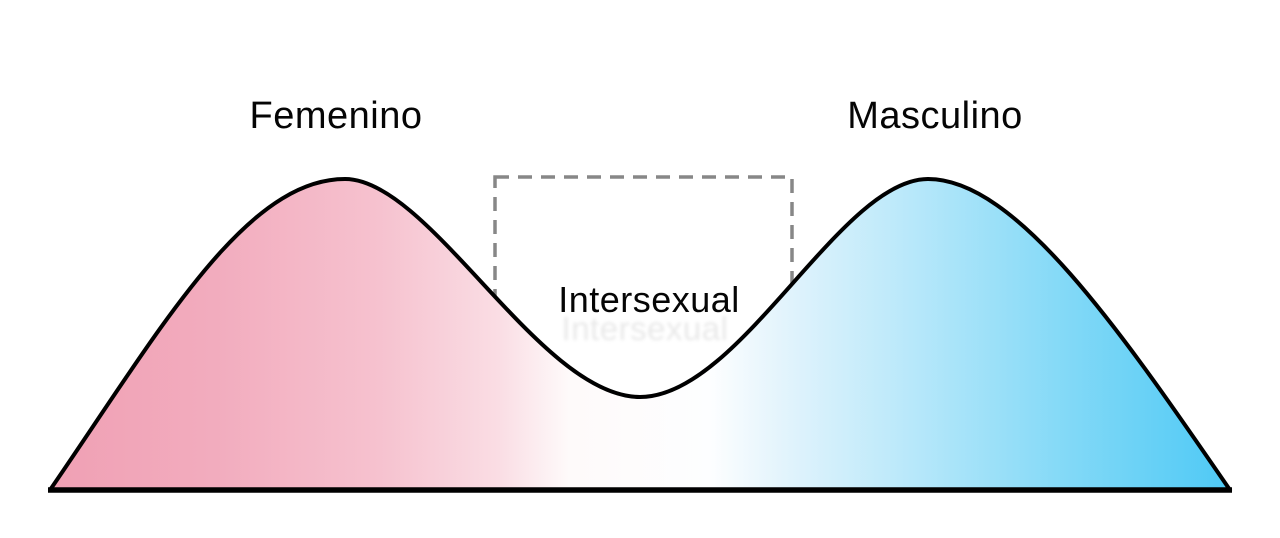  Describe the element at coordinates (649, 299) in the screenshot. I see `label-intersexual: Intersexual` at that location.